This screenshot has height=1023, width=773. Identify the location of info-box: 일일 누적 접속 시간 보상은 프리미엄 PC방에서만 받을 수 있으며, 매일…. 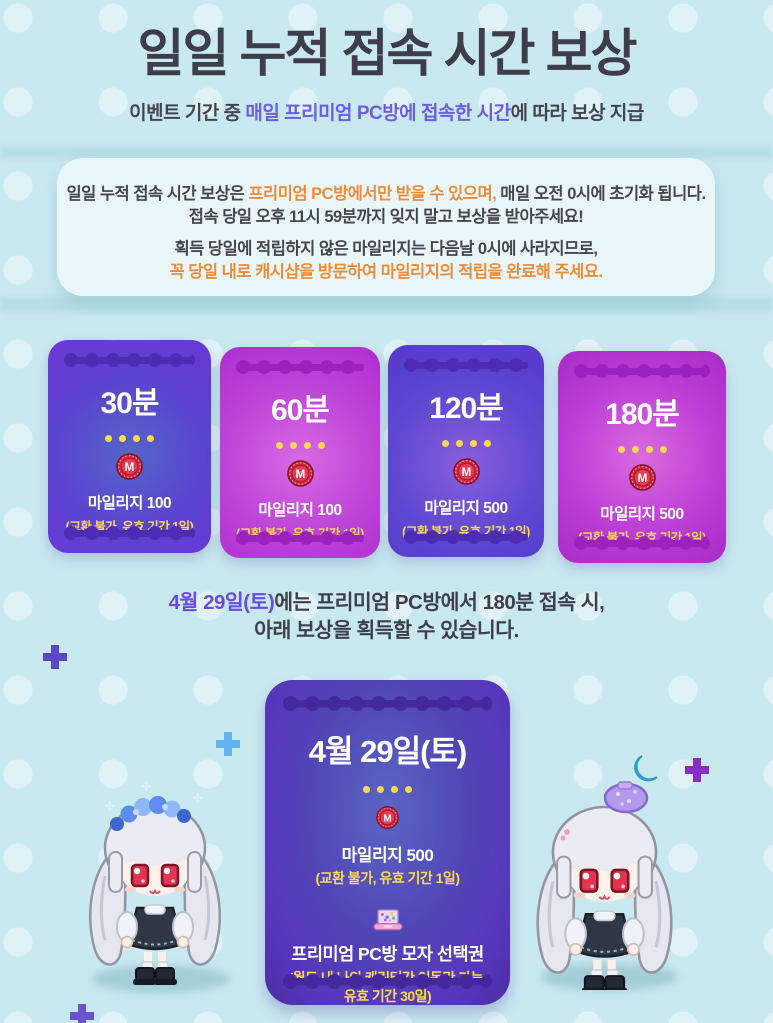
(386, 227).